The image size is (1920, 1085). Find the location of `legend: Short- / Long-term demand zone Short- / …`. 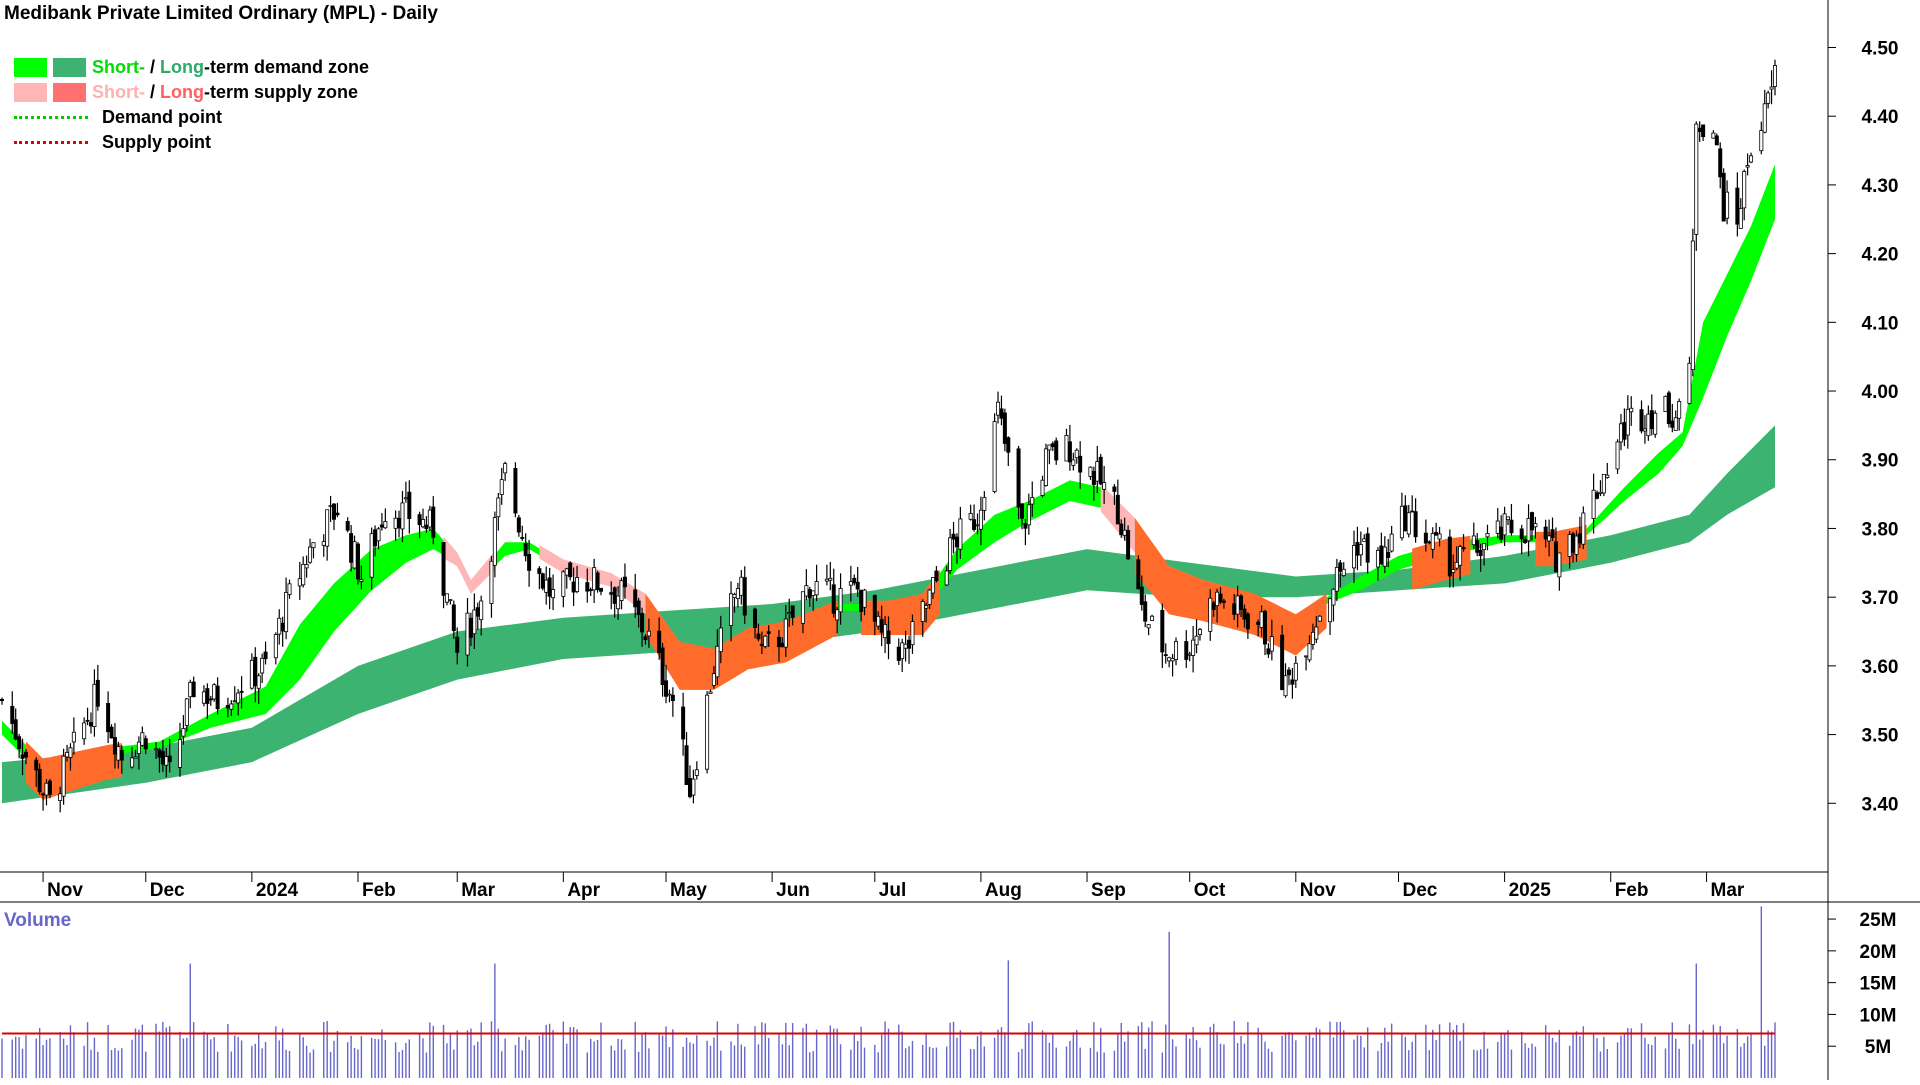

legend: Short- / Long-term demand zone Short- / … is located at coordinates (191, 105).